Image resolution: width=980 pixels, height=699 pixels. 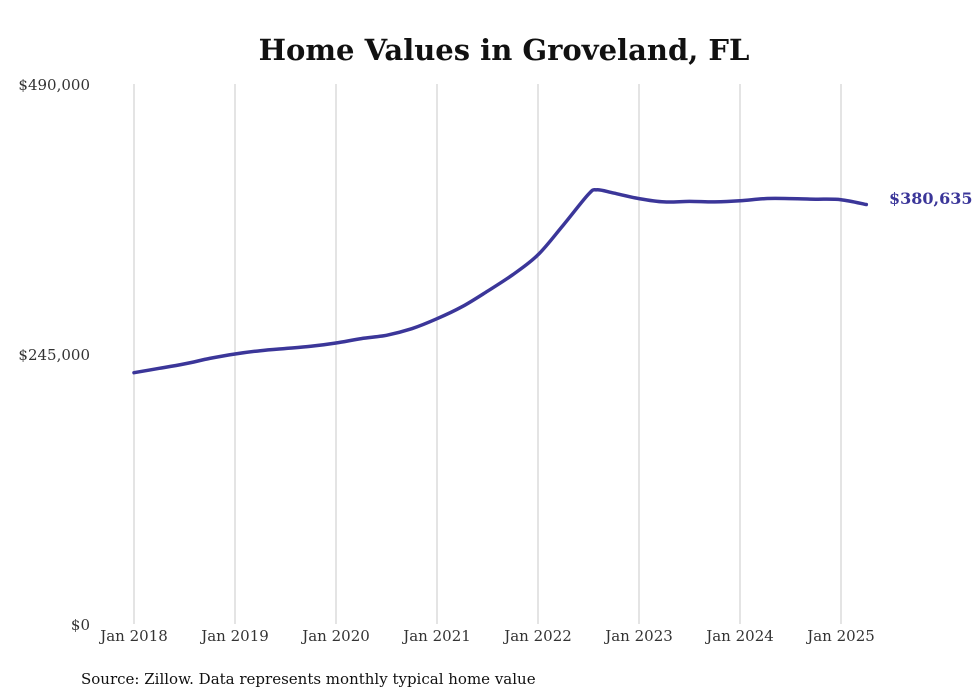 I want to click on end-value-label: $380,635, so click(x=931, y=198).